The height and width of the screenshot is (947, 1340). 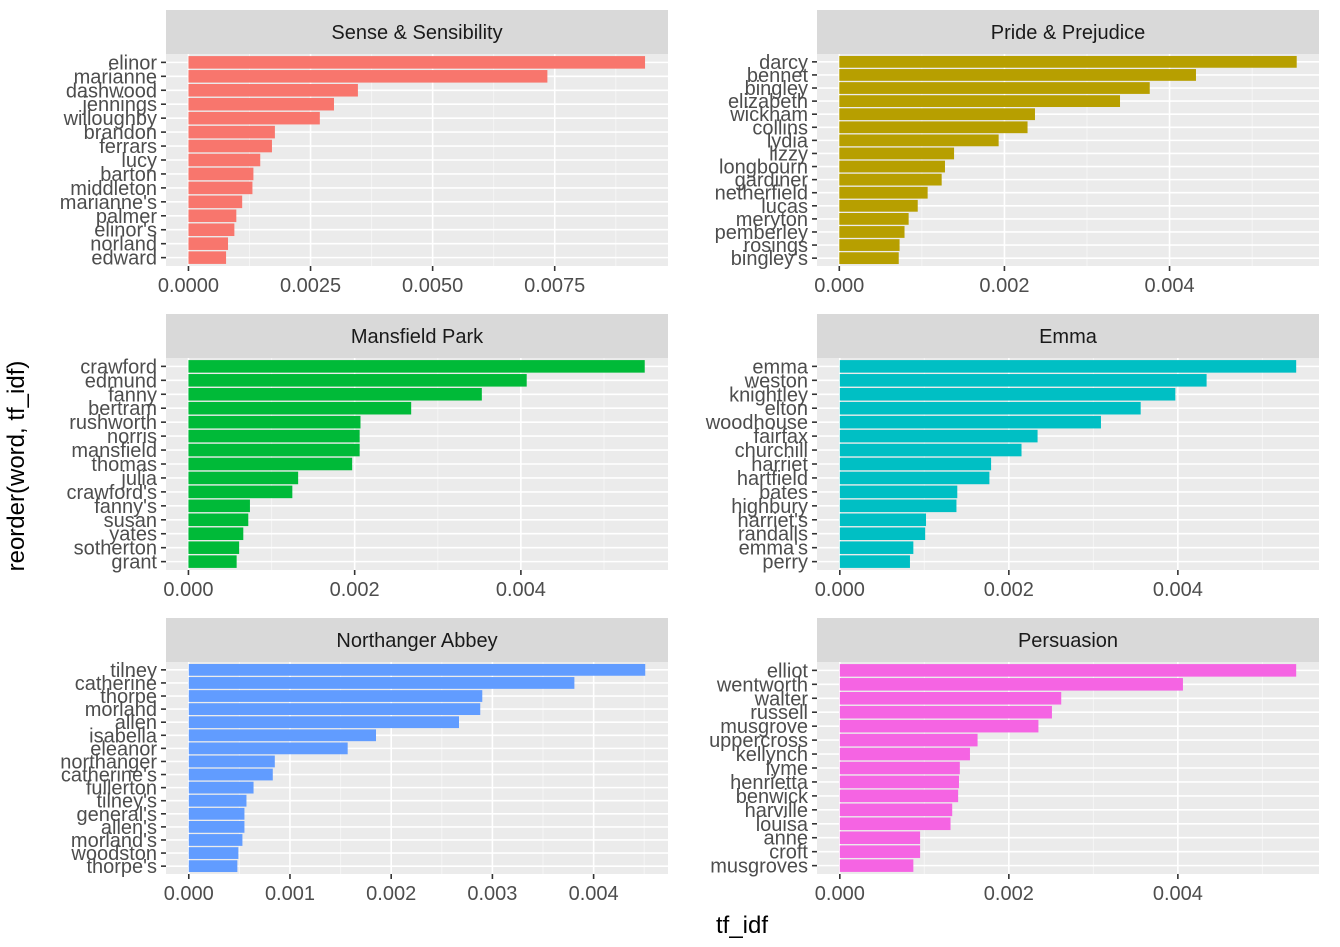 I want to click on y-tick-label: longbourn, so click(x=763, y=168).